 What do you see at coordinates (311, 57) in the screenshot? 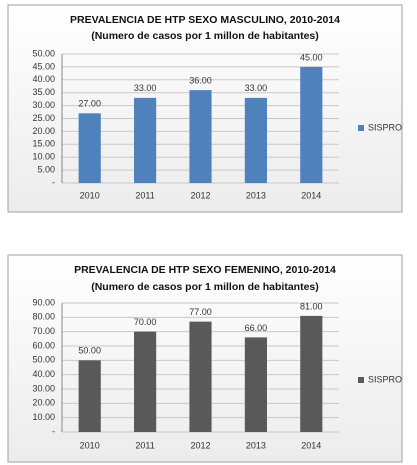
I see `data-label: 45.00` at bounding box center [311, 57].